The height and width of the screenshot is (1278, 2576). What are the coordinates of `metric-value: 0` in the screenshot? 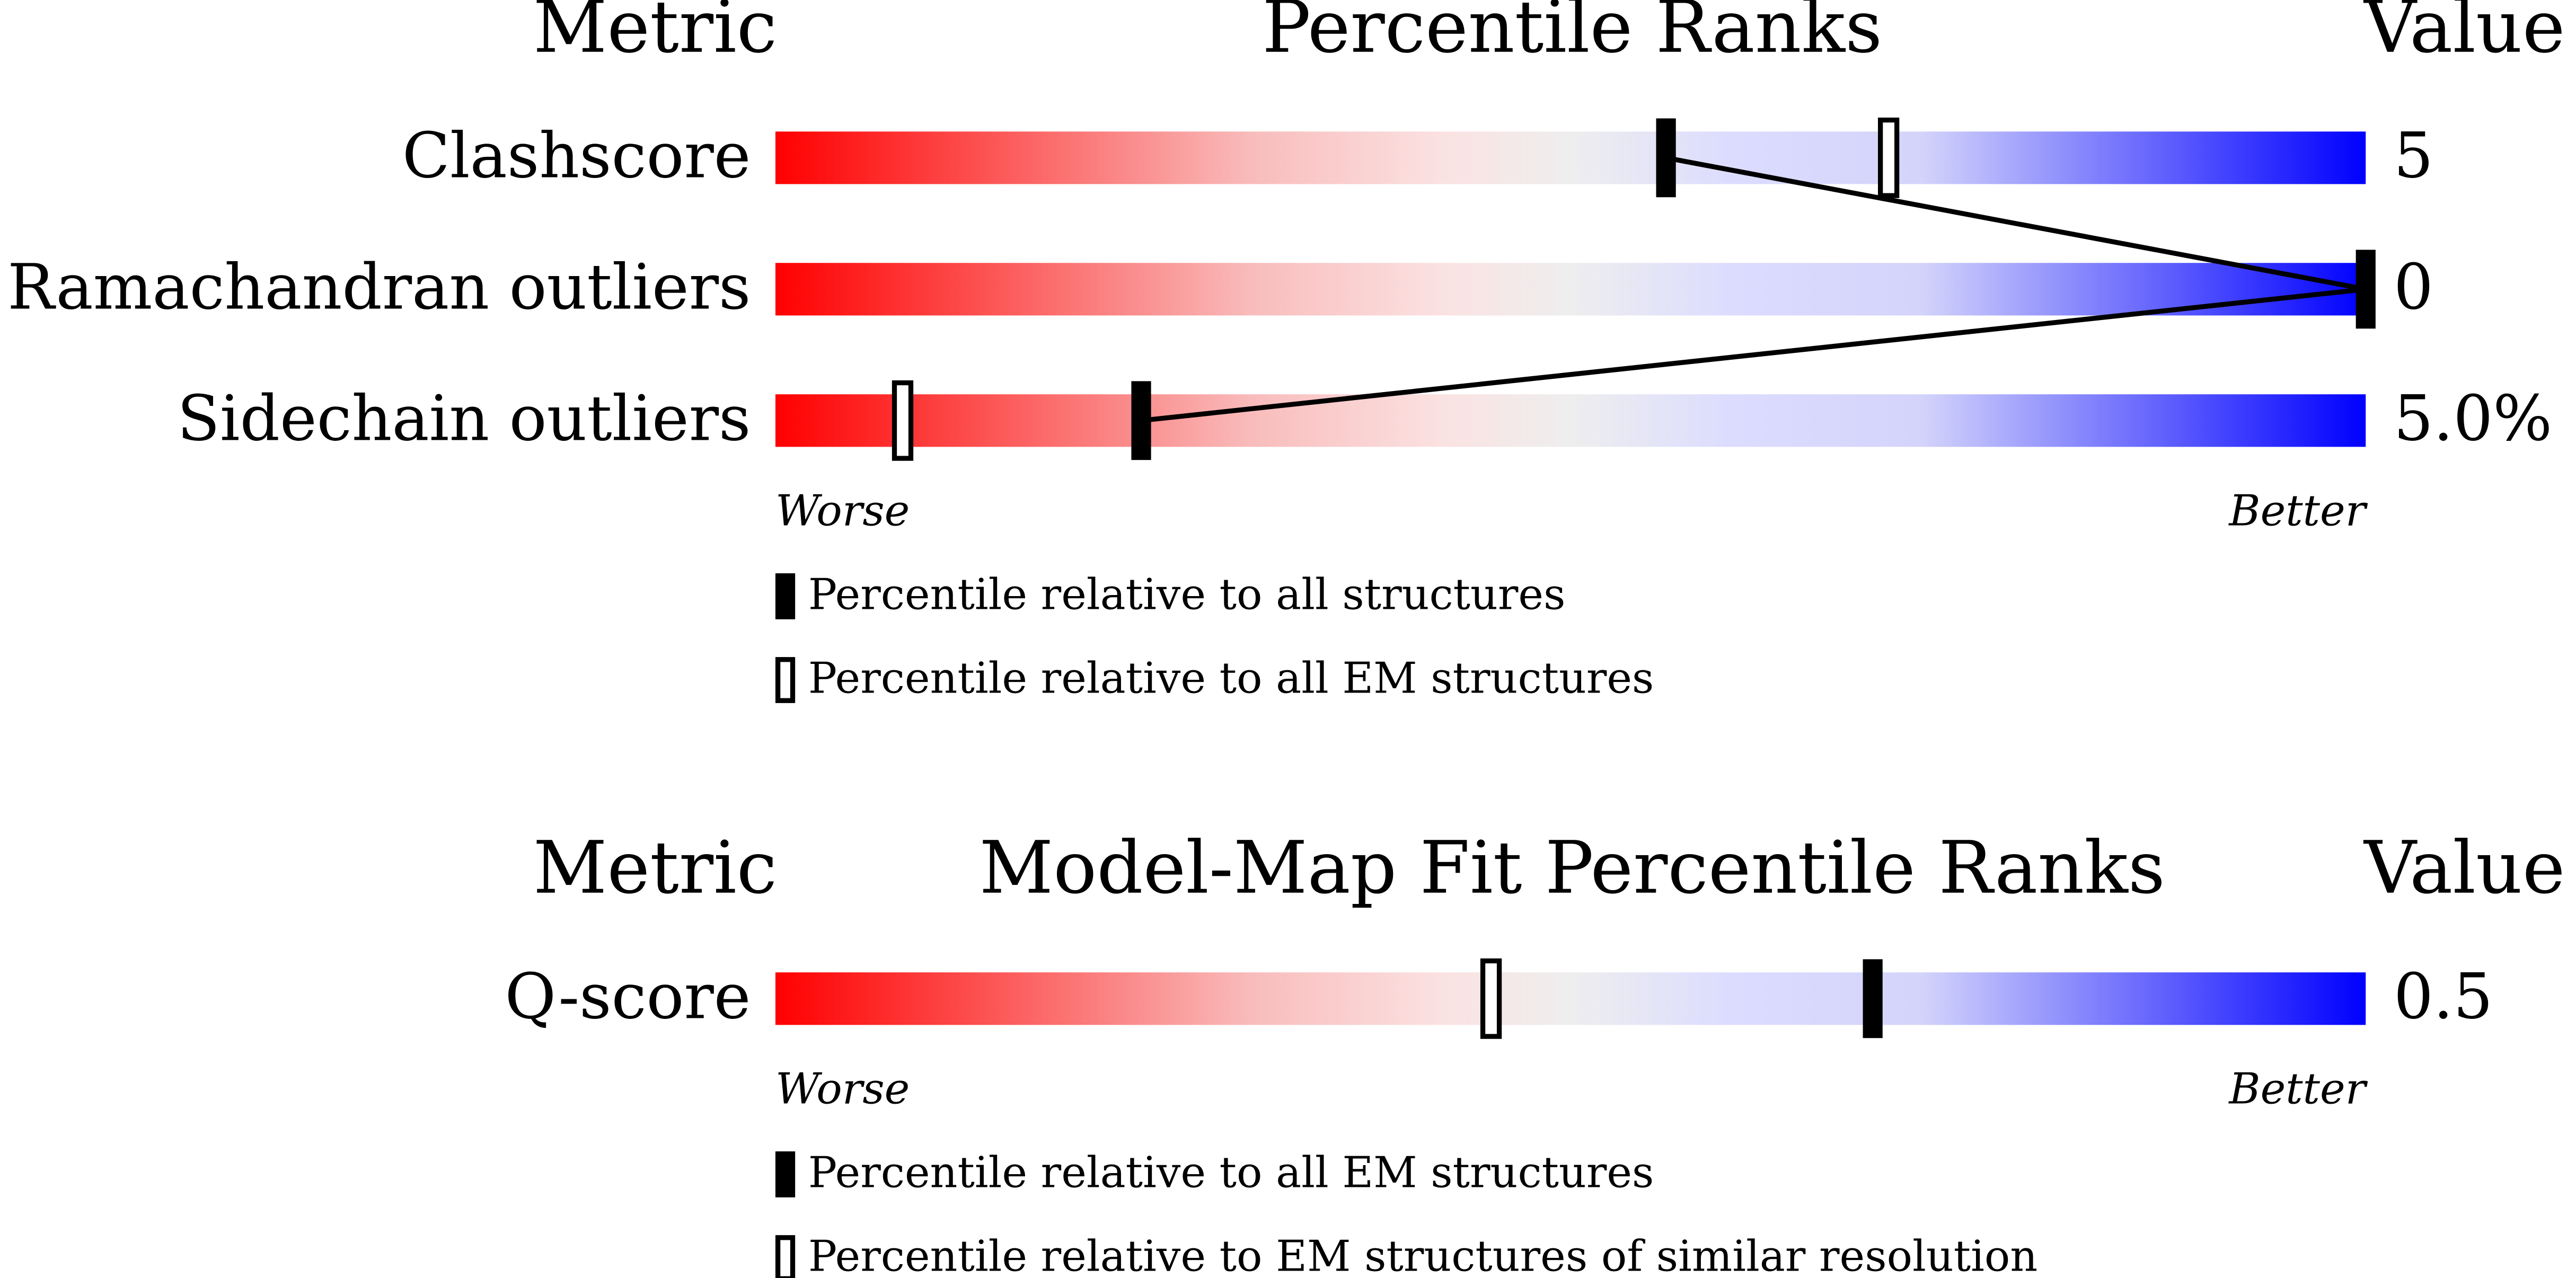 It's located at (2413, 287).